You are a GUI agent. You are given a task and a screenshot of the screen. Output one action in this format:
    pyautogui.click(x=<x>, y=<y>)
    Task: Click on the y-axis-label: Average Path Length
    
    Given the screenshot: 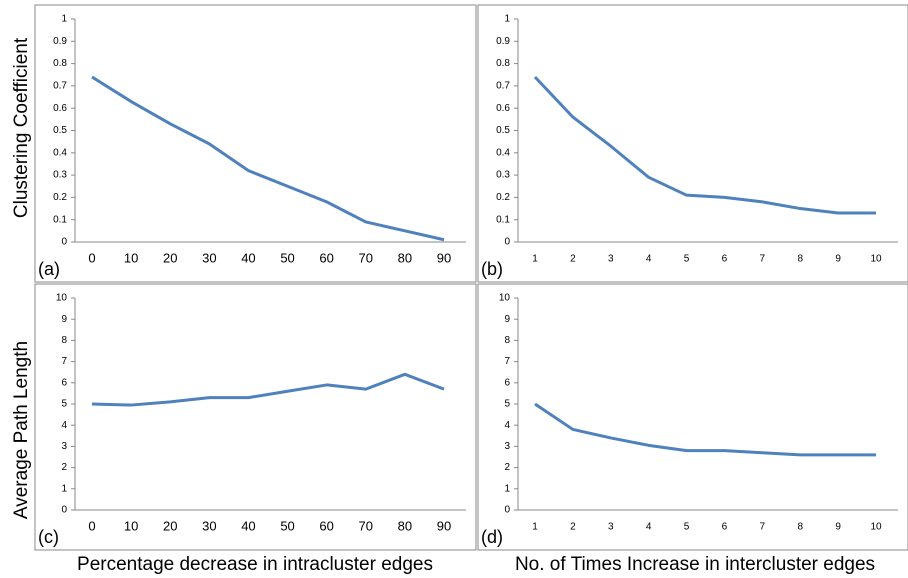 What is the action you would take?
    pyautogui.click(x=21, y=430)
    